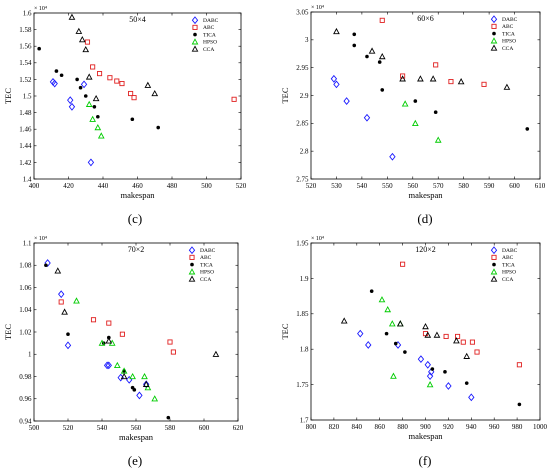 The image size is (550, 473). I want to click on x-tick-label: 960, so click(494, 427).